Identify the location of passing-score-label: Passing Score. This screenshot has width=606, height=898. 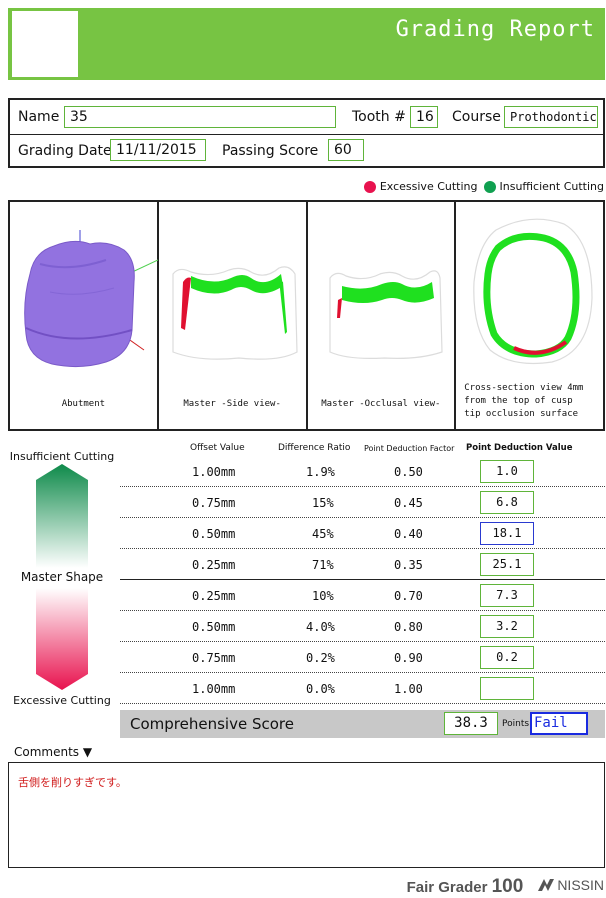
(270, 151).